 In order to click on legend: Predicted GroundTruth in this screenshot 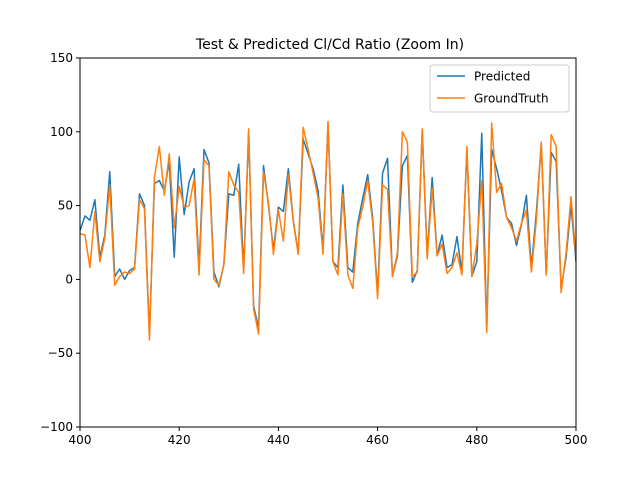, I will do `click(499, 88)`.